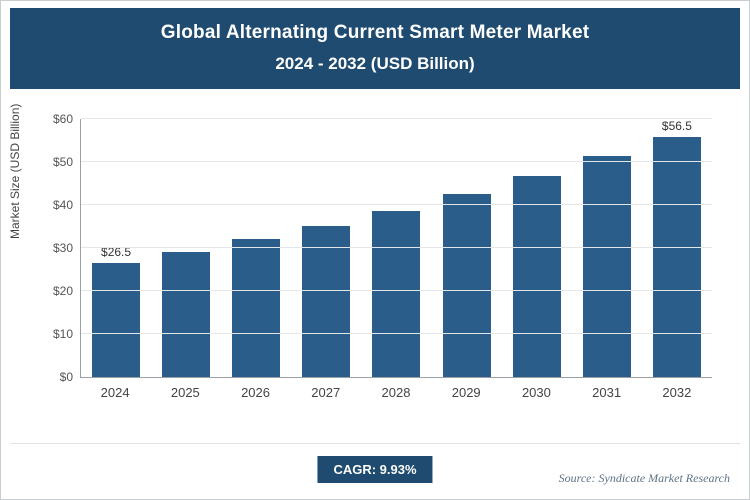  I want to click on x-tick-label: 2031, so click(607, 392).